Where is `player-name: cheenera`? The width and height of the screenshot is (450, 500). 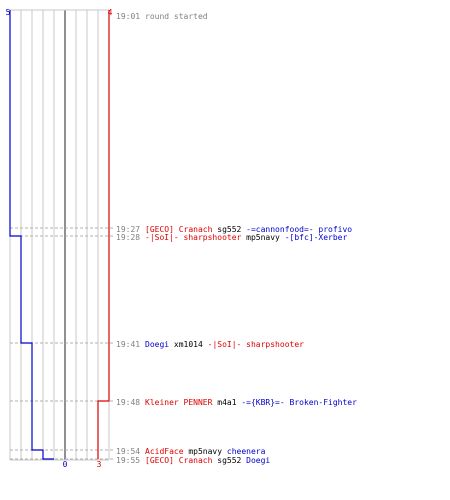
player-name: cheenera is located at coordinates (246, 451).